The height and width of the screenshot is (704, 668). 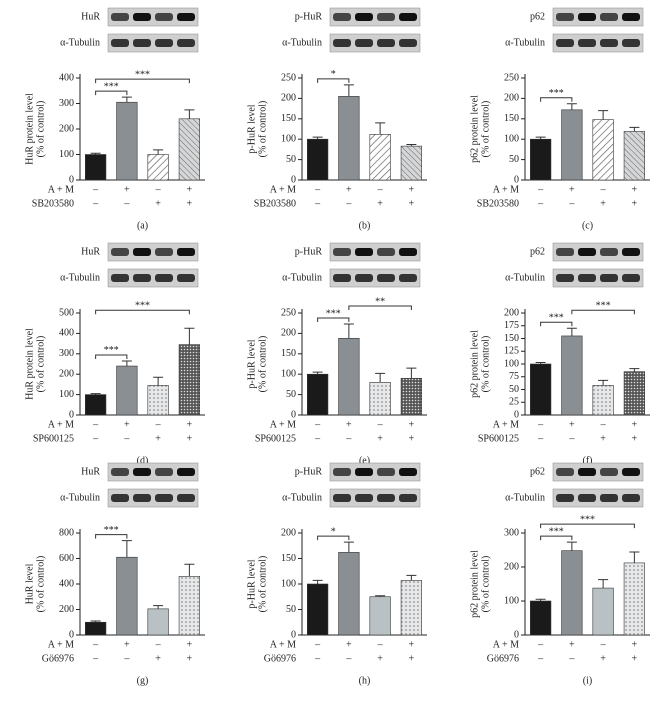 What do you see at coordinates (53, 438) in the screenshot?
I see `treatment-name: SP600125` at bounding box center [53, 438].